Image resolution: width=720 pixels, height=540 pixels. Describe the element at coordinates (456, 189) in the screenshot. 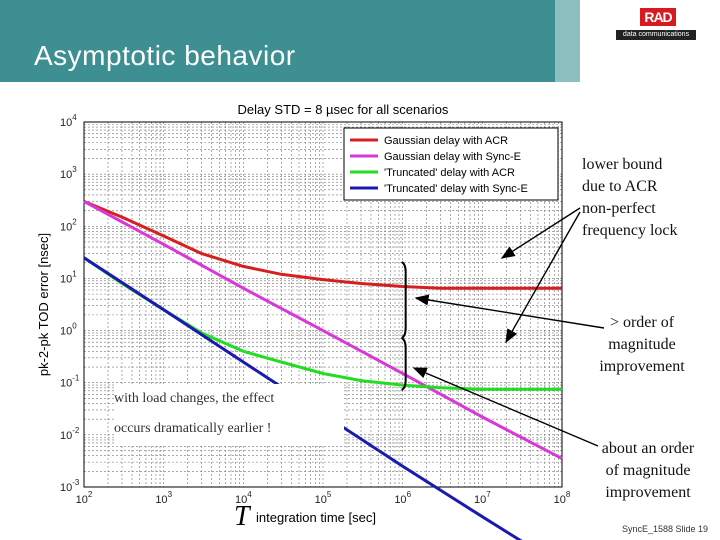

I see `legend-label: 'Truncated' delay with Sync-E` at that location.